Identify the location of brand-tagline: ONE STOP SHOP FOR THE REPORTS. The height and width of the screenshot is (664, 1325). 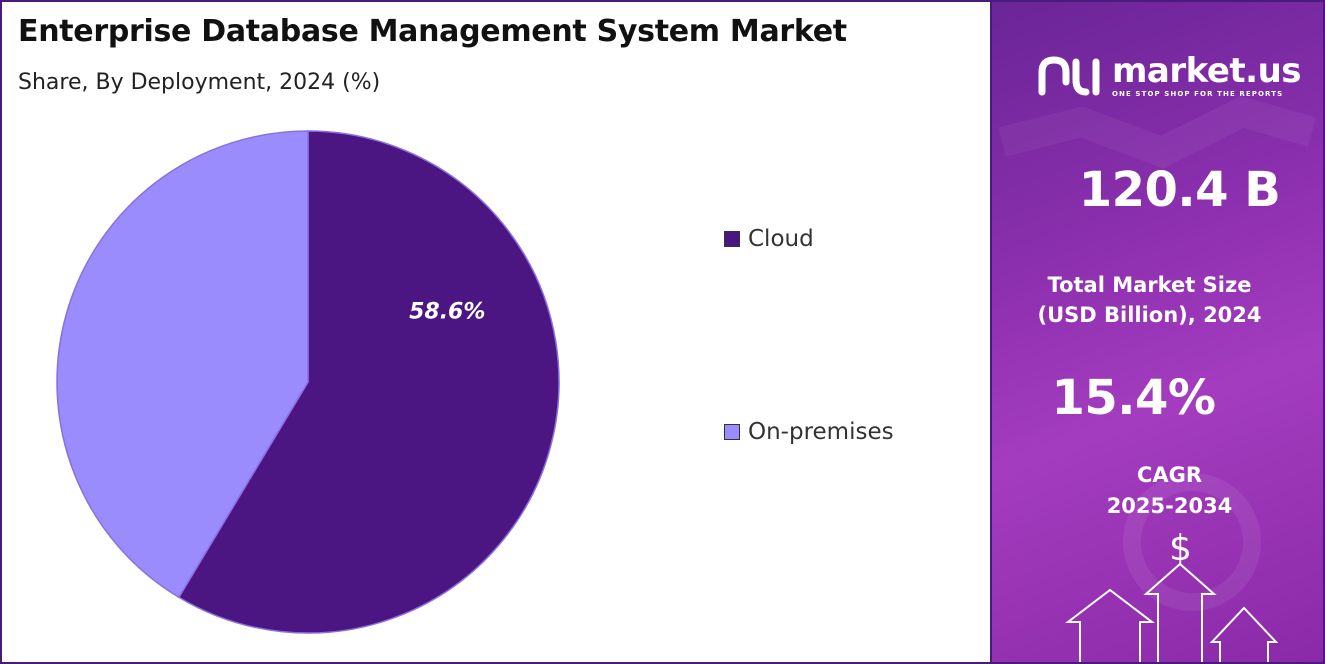
(1198, 94).